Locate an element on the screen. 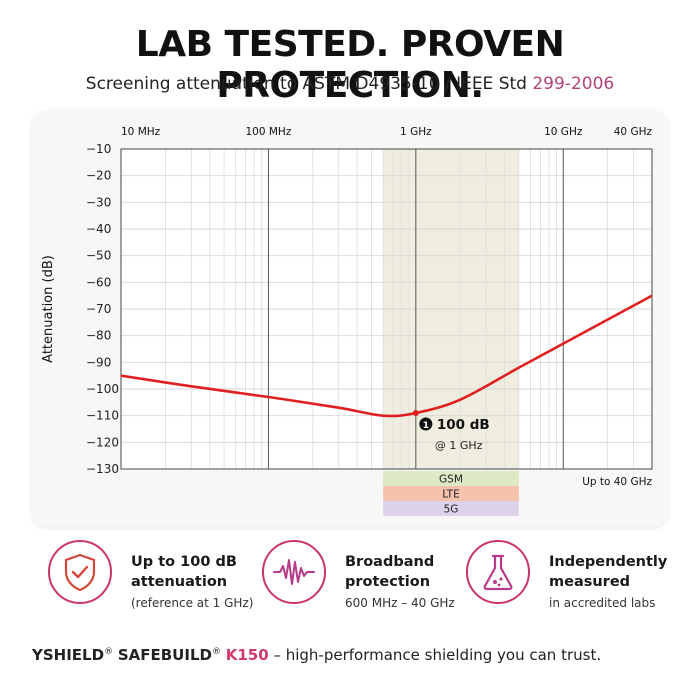 This screenshot has height=700, width=700. feature-broadband: Broadband protection 600 MHz – 40 GHz is located at coordinates (377, 585).